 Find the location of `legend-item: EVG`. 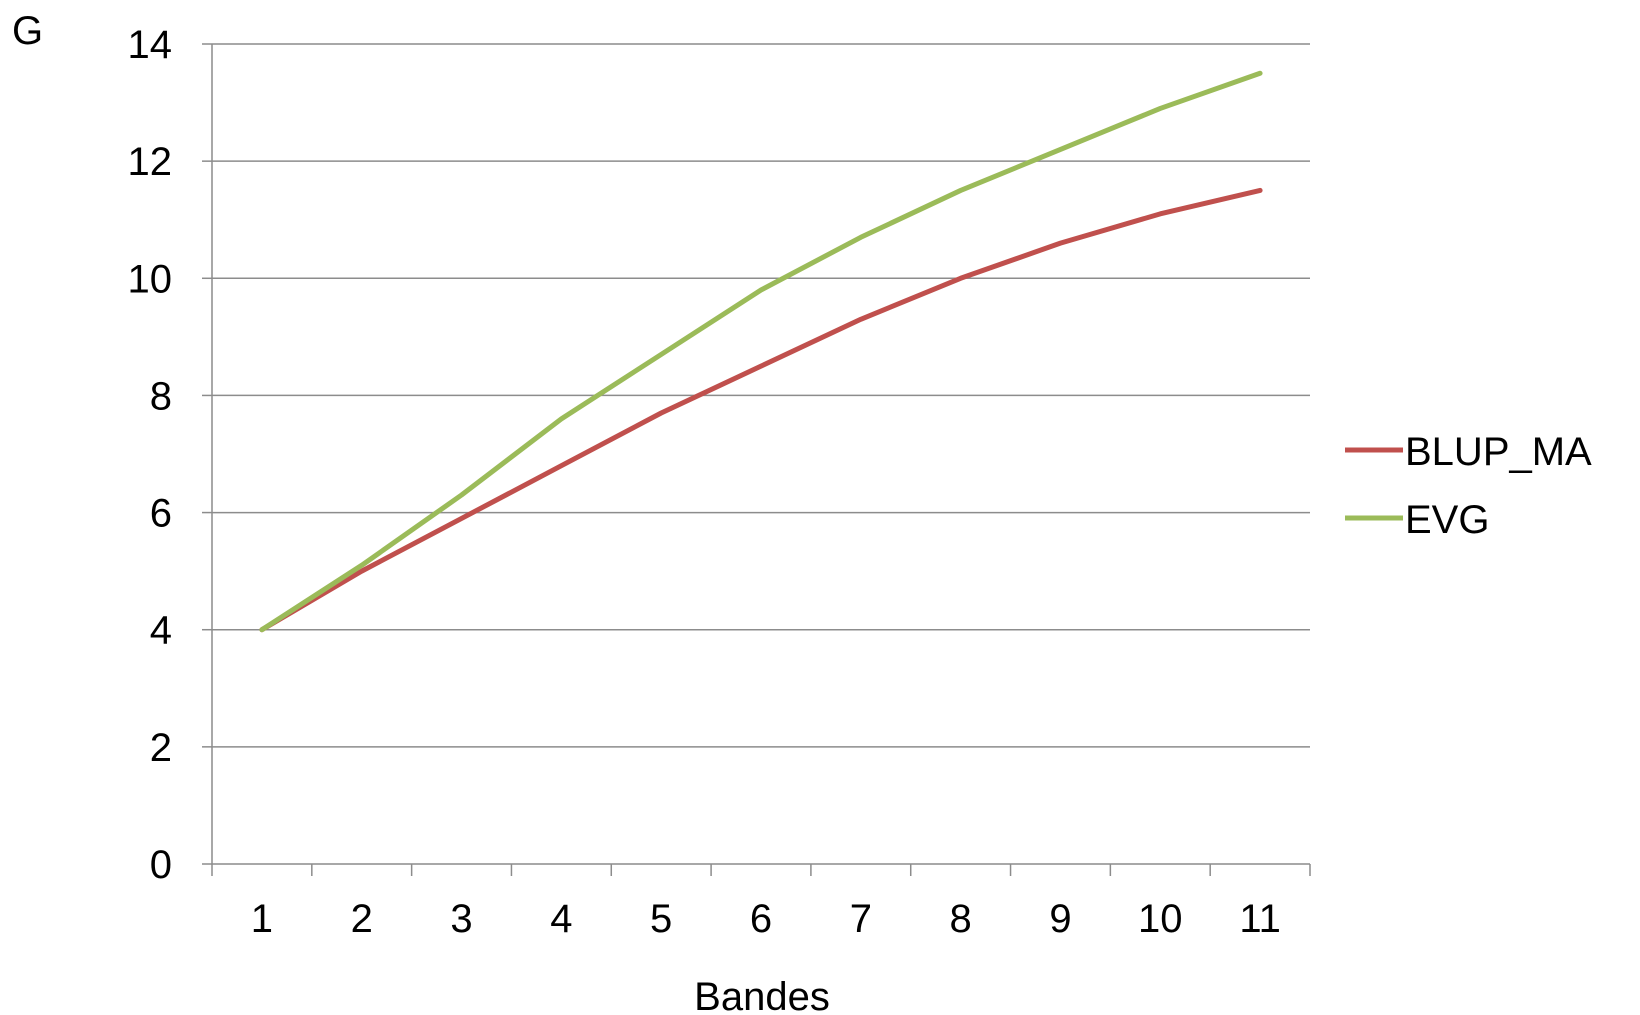

legend-item: EVG is located at coordinates (1417, 520).